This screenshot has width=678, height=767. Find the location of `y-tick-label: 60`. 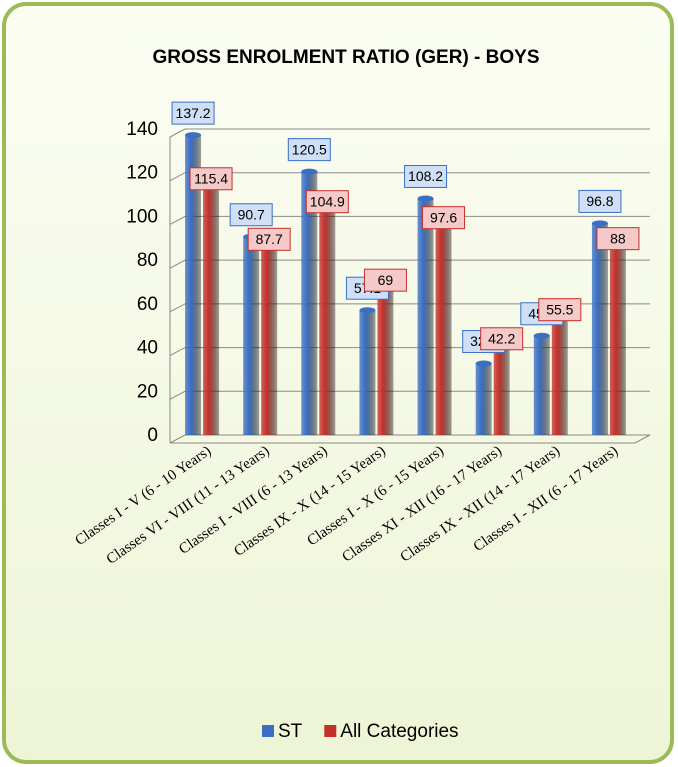

y-tick-label: 60 is located at coordinates (147, 304).